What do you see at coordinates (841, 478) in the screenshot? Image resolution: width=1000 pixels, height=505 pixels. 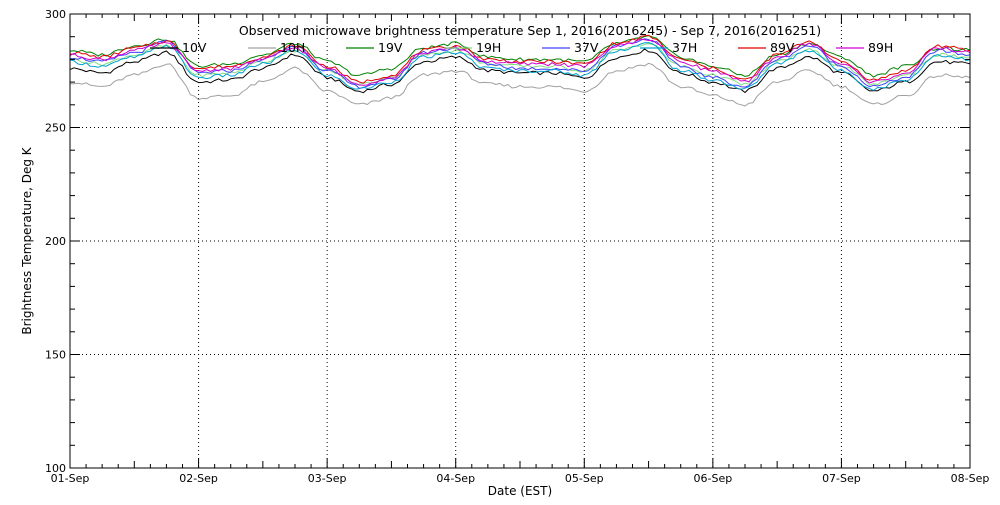 I see `x-tick-label: 07-Sep` at bounding box center [841, 478].